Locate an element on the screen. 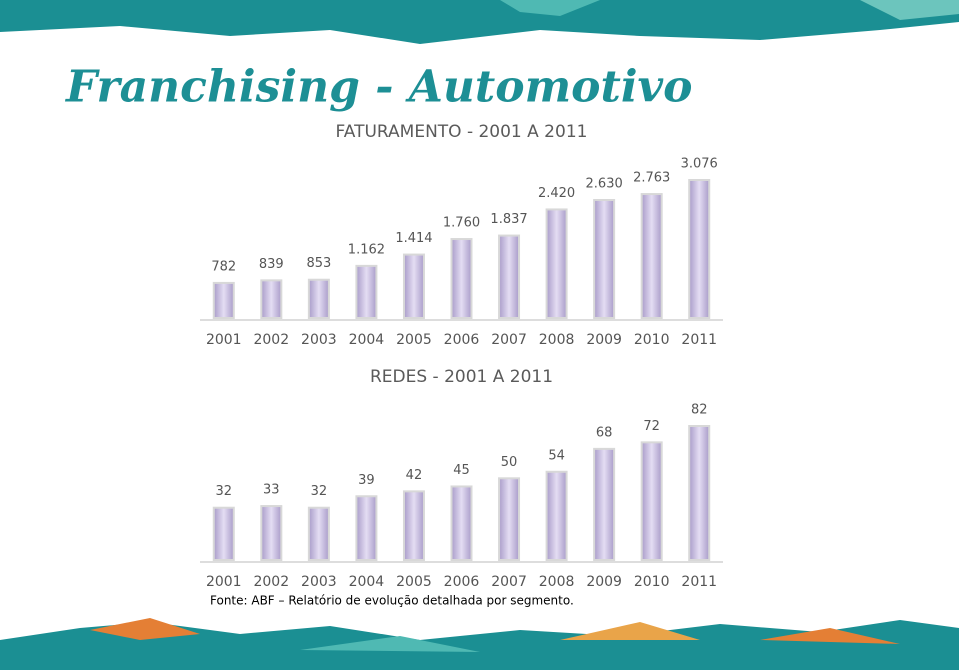 This screenshot has height=670, width=959. value-label: 54 is located at coordinates (556, 455).